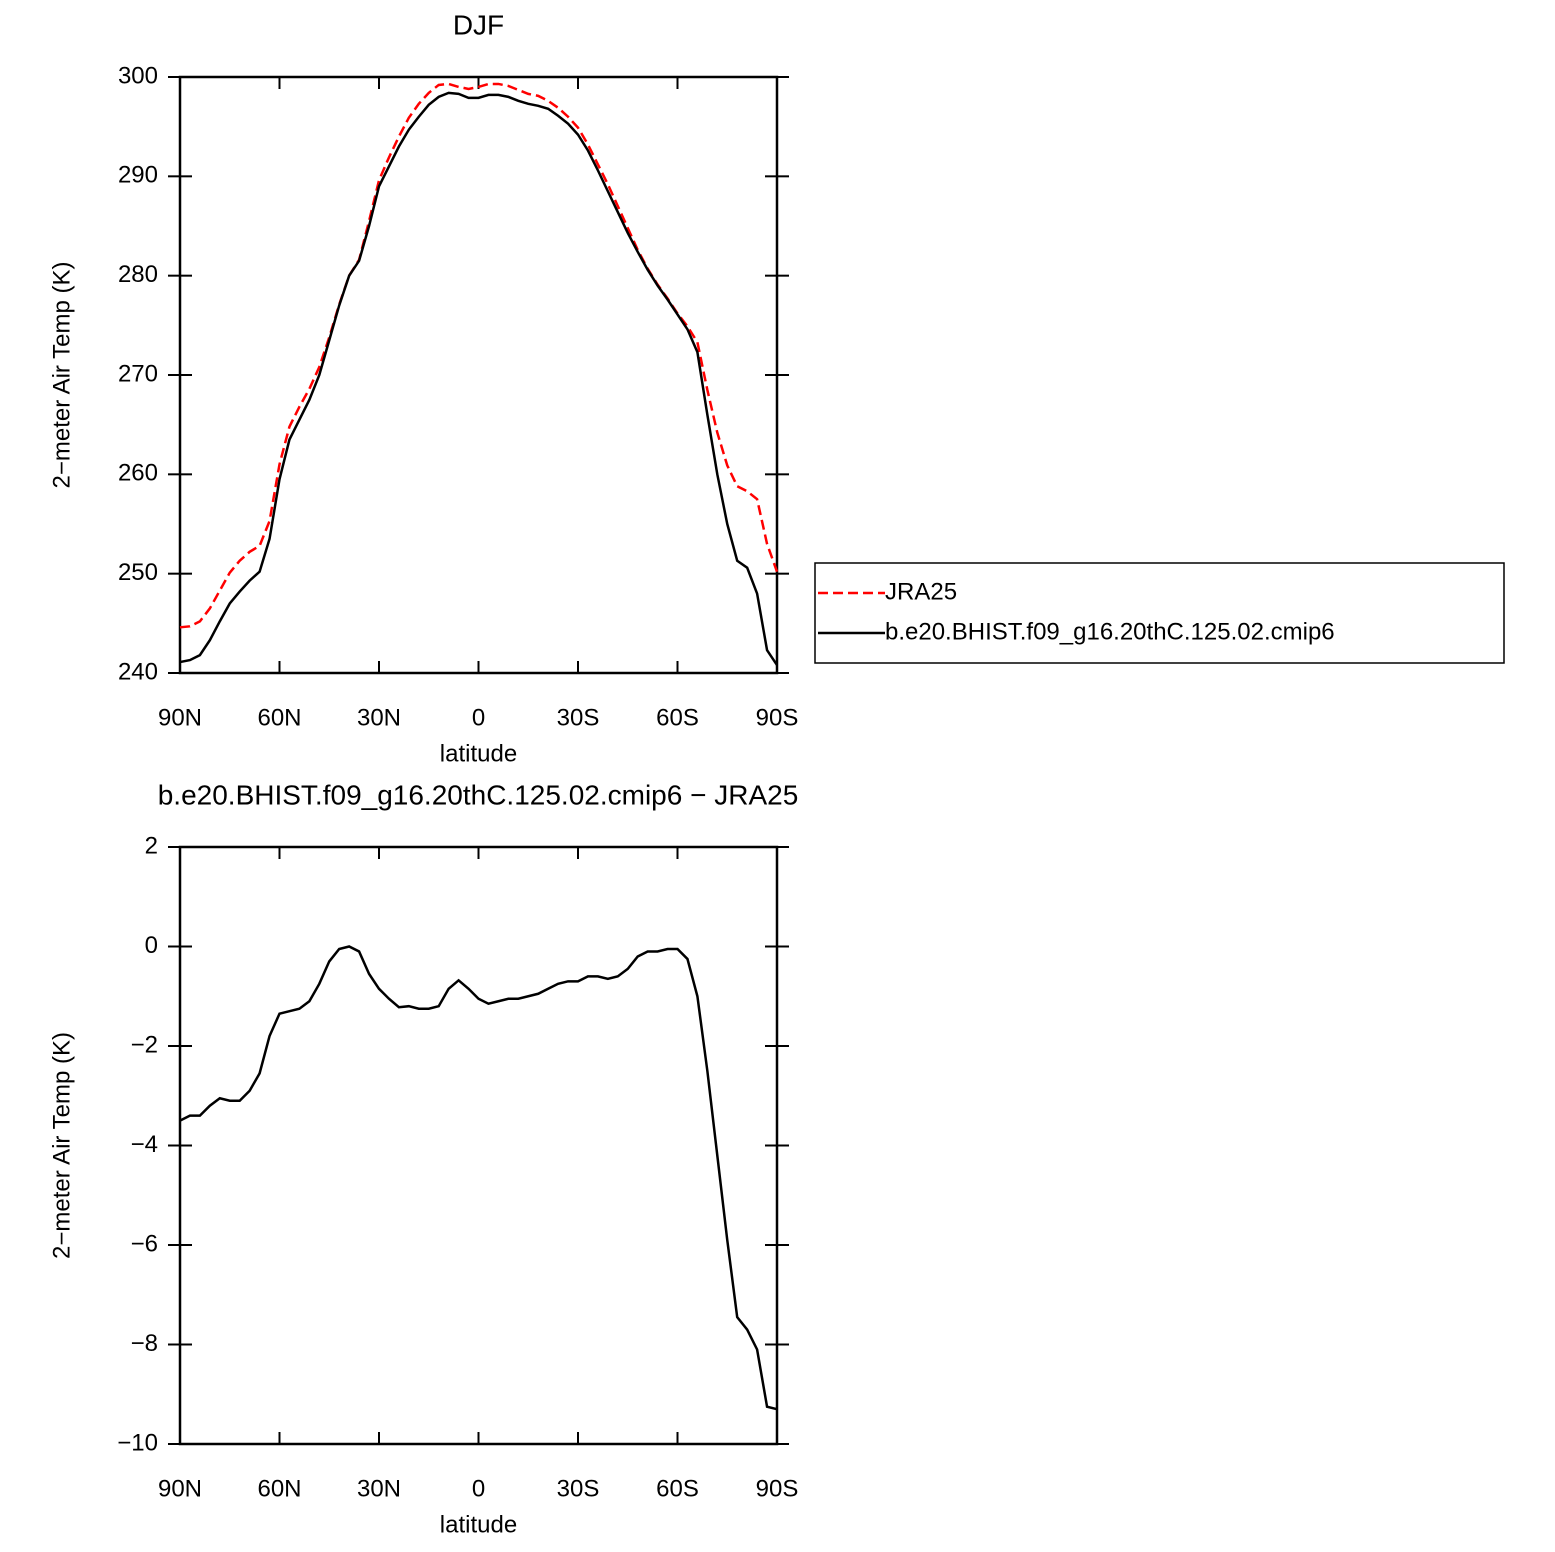 The image size is (1555, 1552). I want to click on y-tick-label: −4, so click(144, 1144).